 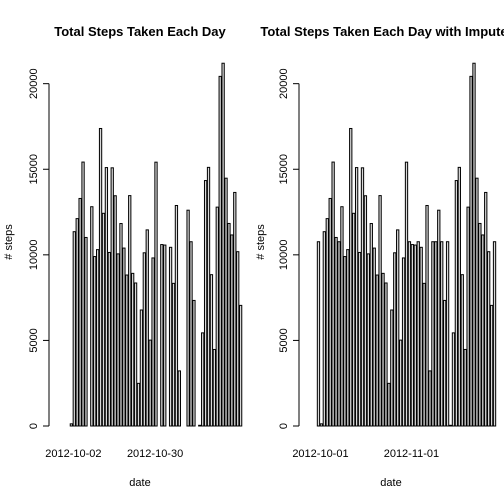 I want to click on x-tick-label: 2012-10-01, so click(x=320, y=454).